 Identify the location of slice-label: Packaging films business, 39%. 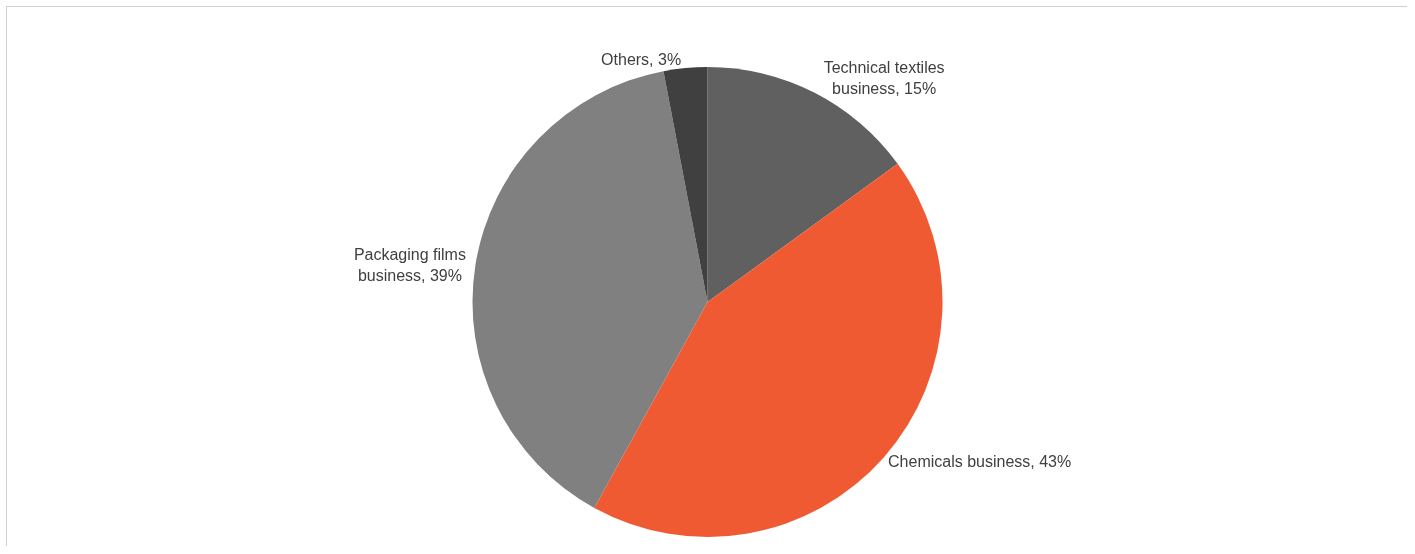
(409, 264).